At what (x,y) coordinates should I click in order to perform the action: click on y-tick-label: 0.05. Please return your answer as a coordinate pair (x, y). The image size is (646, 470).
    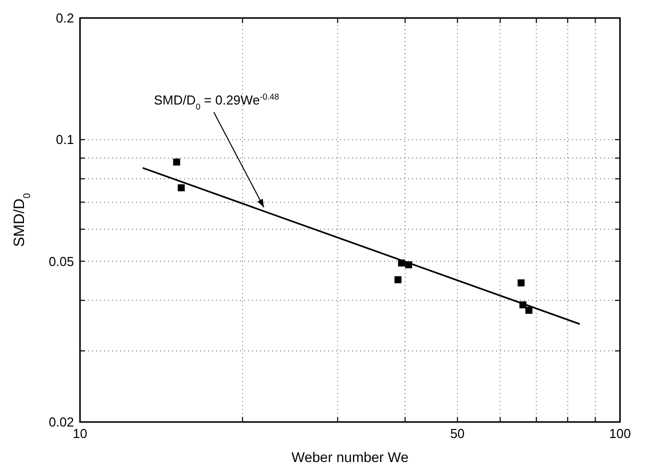
    Looking at the image, I should click on (61, 261).